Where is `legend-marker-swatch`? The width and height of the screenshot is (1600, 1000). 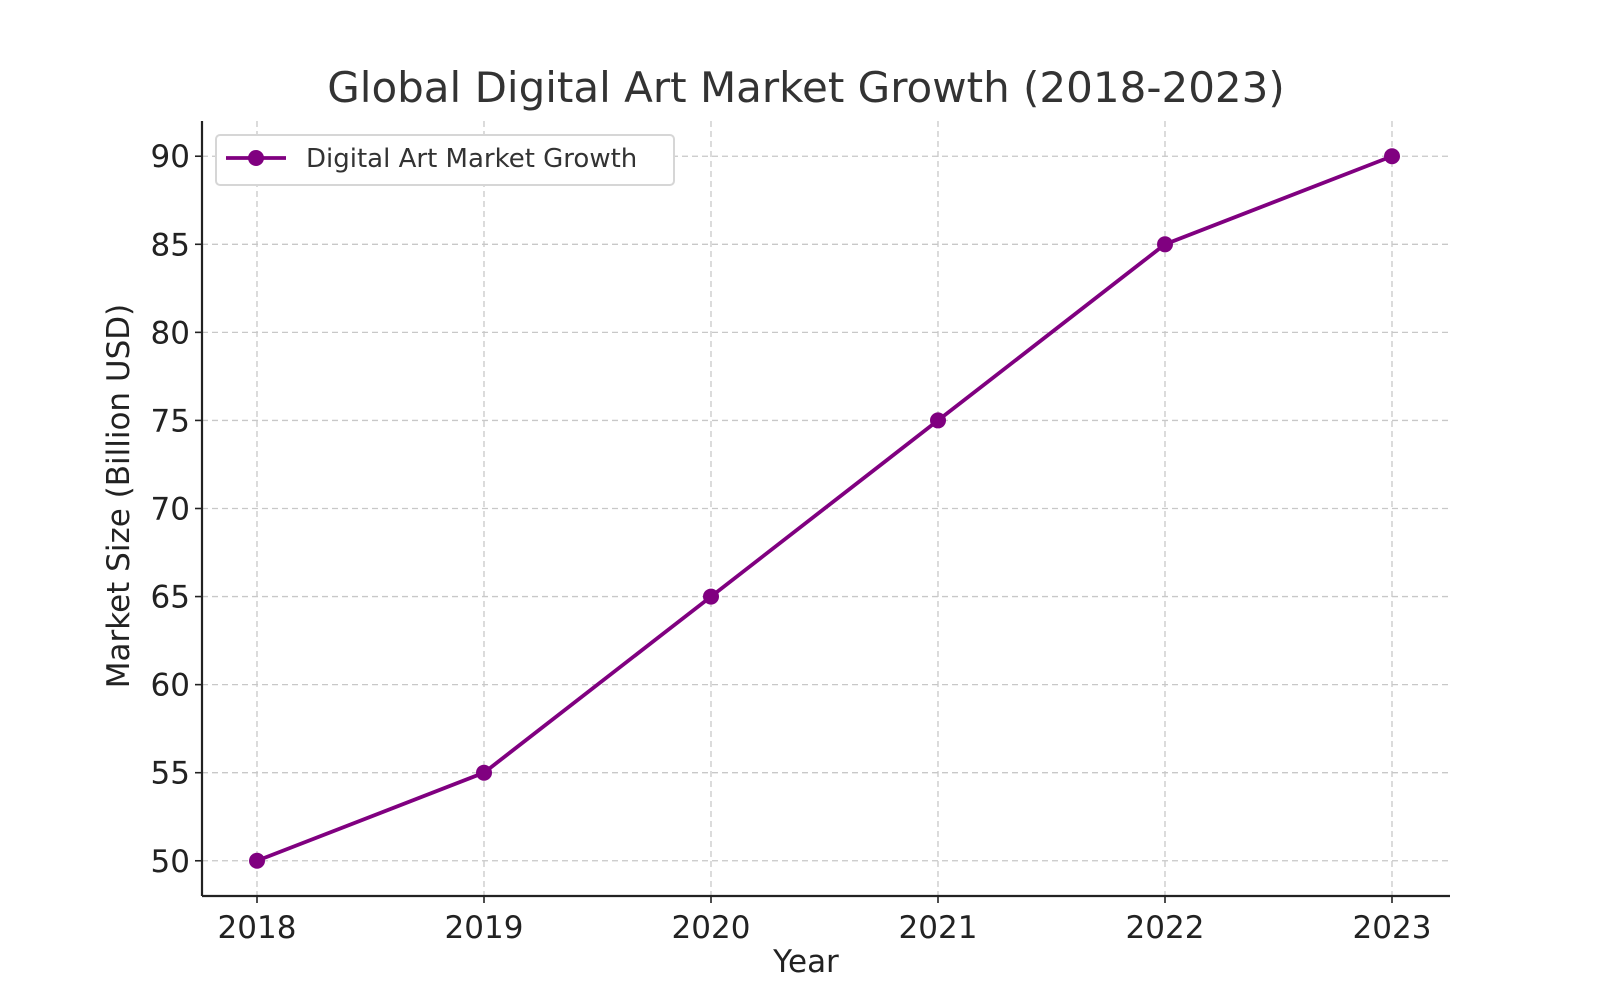
legend-marker-swatch is located at coordinates (256, 158).